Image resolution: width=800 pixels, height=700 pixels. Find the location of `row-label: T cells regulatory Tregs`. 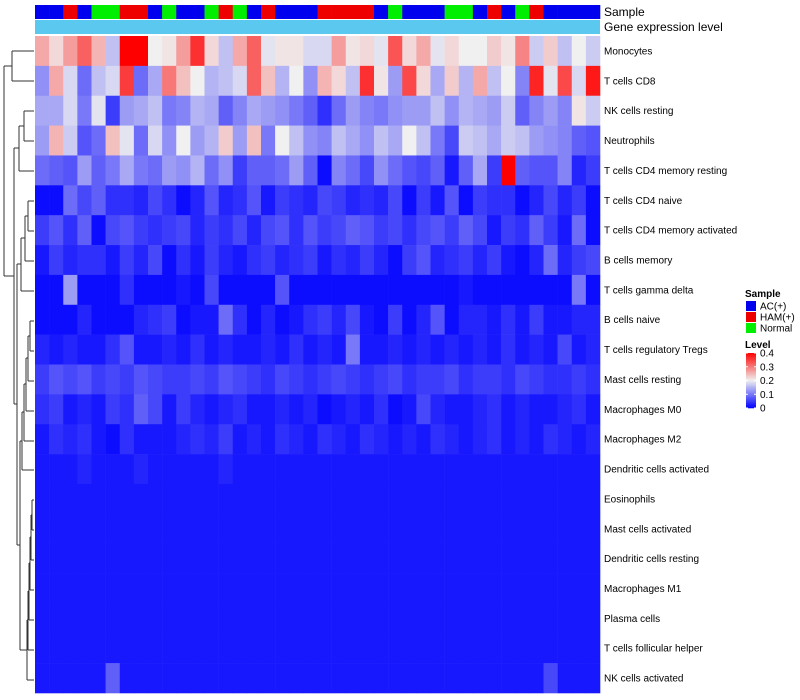

row-label: T cells regulatory Tregs is located at coordinates (656, 350).